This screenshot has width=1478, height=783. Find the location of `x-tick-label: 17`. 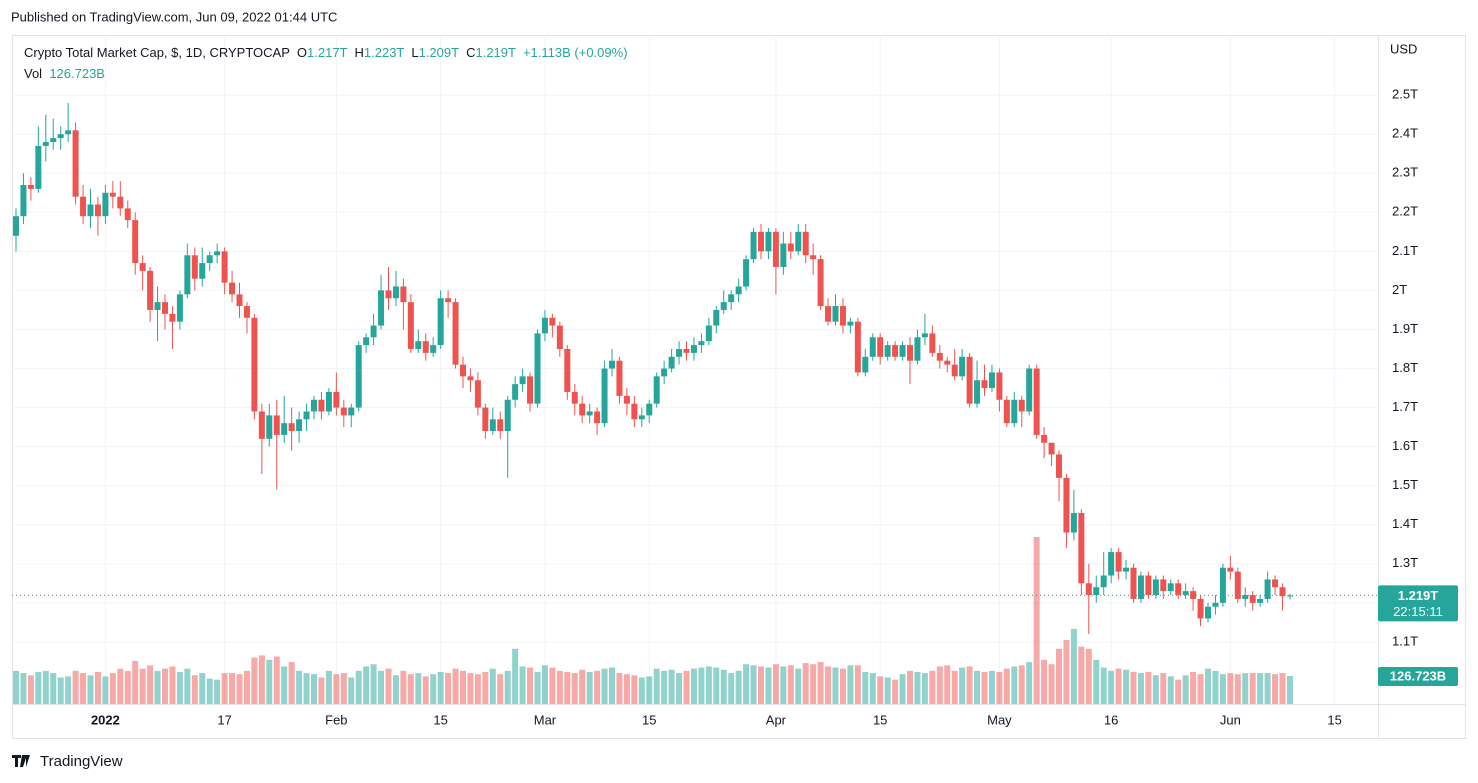

x-tick-label: 17 is located at coordinates (224, 719).